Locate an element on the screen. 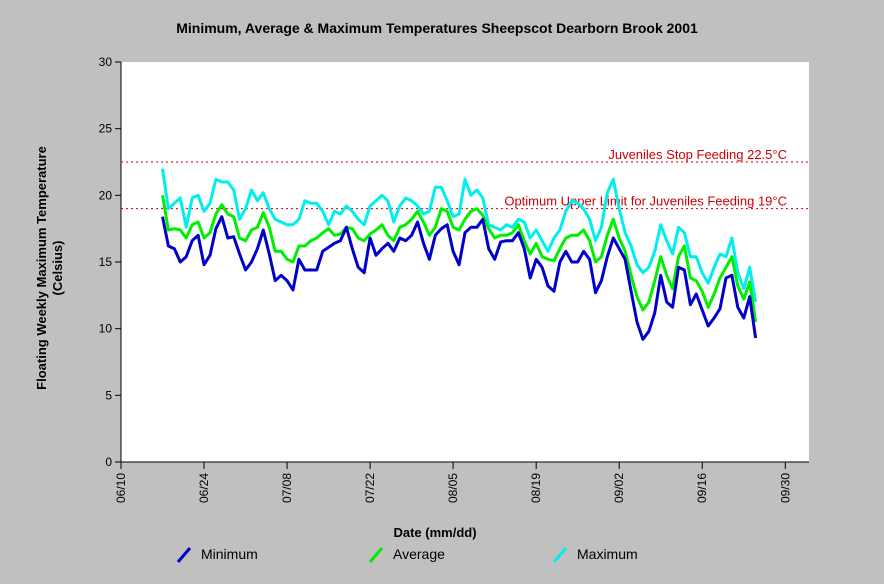  x-tick-label: 09/30 is located at coordinates (785, 488).